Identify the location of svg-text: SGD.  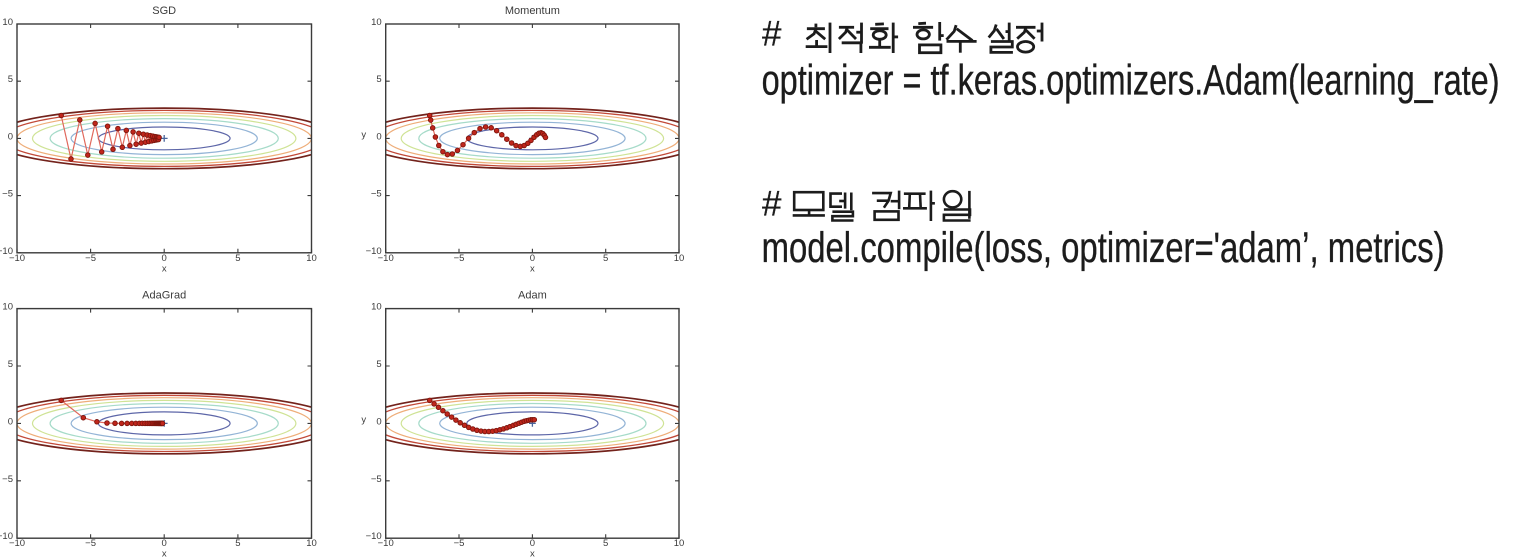
(164, 11).